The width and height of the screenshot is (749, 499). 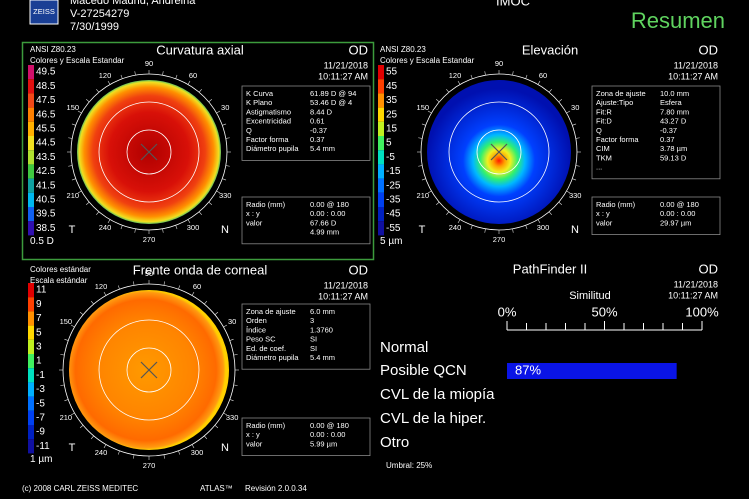 I want to click on info-label: Astigmatismo, so click(x=268, y=111).